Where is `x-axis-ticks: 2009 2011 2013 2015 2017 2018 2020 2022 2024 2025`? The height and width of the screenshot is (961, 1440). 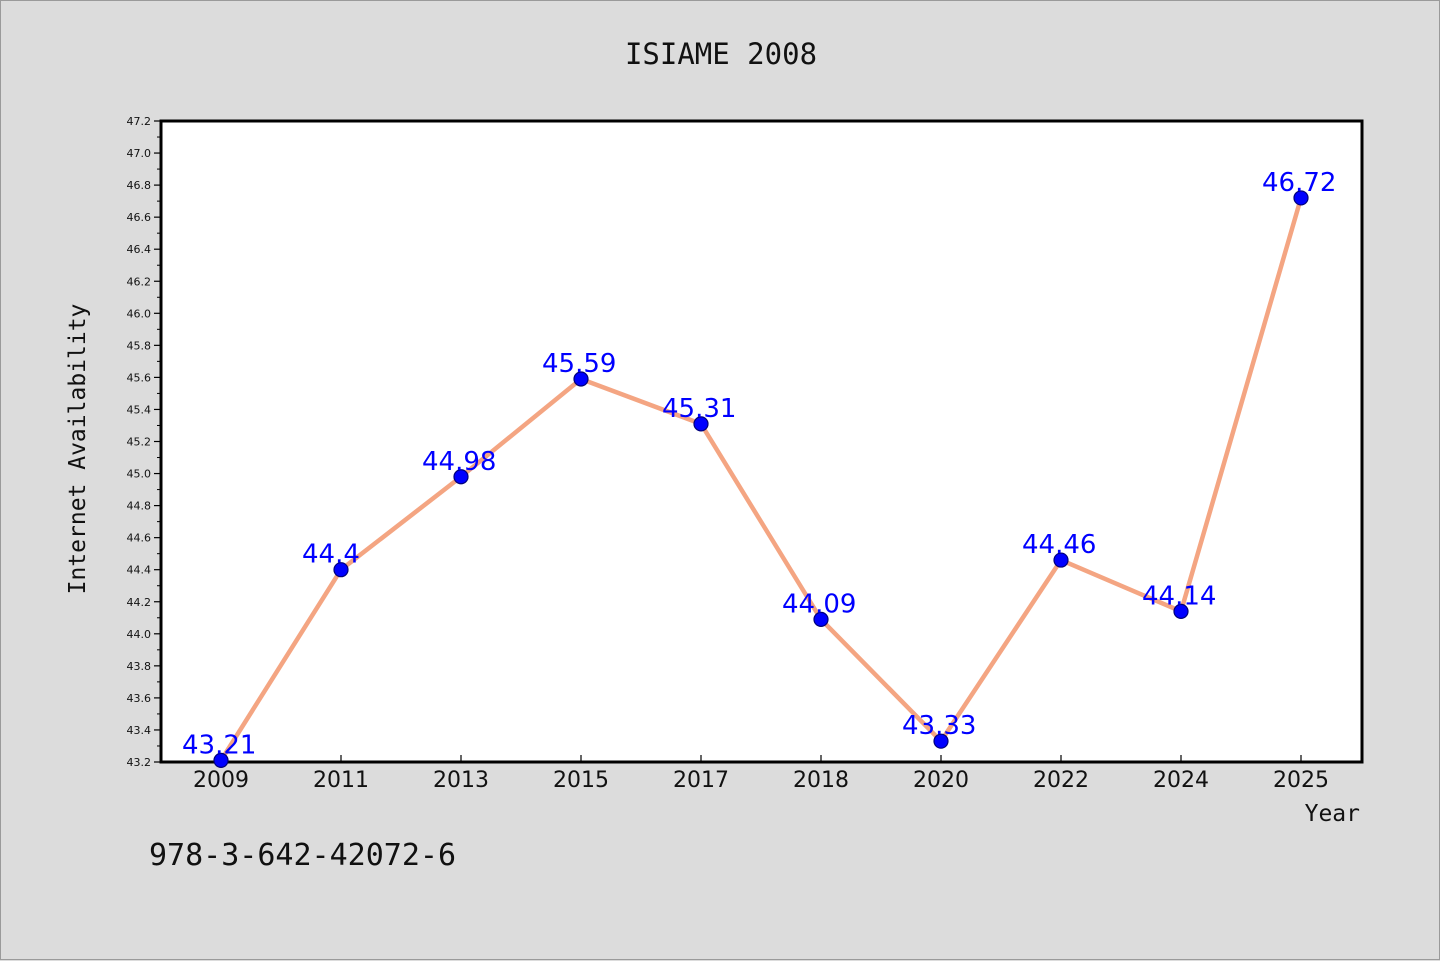 x-axis-ticks: 2009 2011 2013 2015 2017 2018 2020 2022 2024 2025 is located at coordinates (761, 774).